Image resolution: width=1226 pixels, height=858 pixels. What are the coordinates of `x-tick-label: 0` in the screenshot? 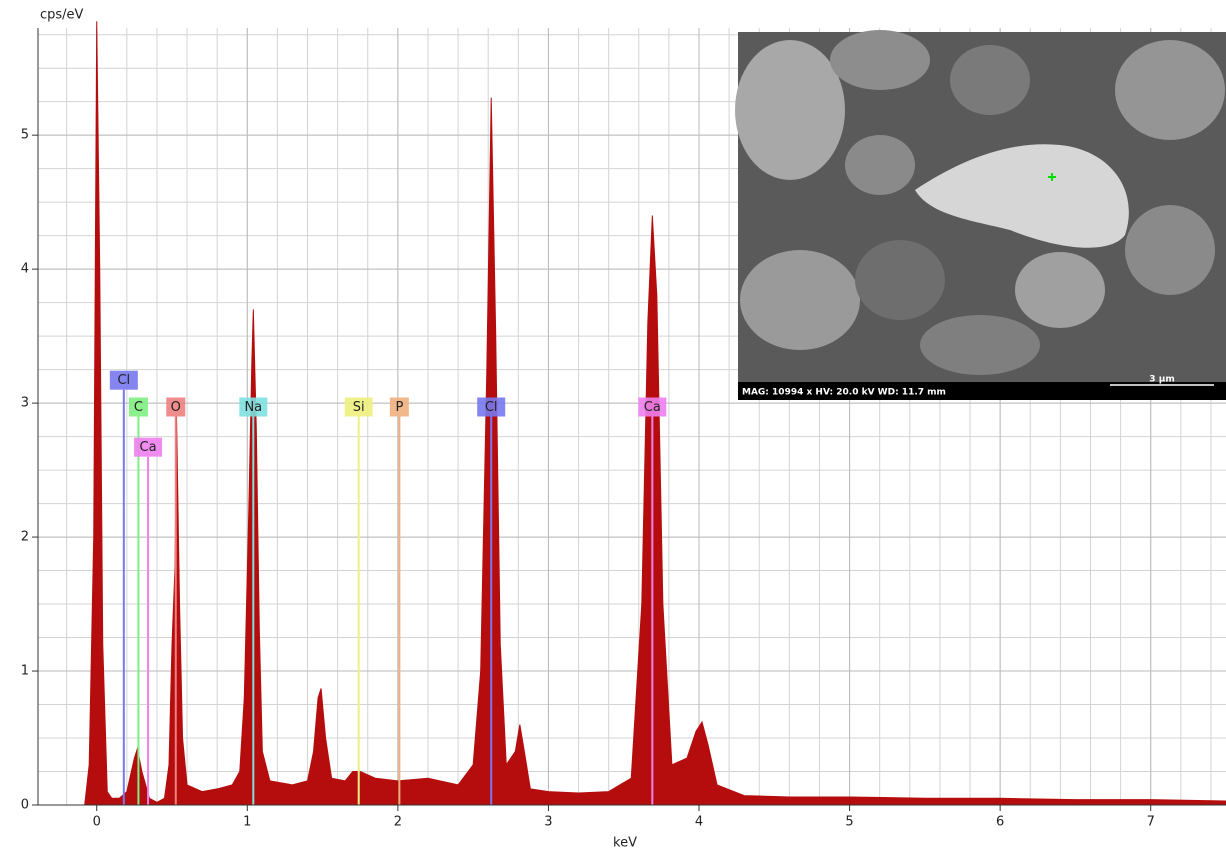 It's located at (97, 822).